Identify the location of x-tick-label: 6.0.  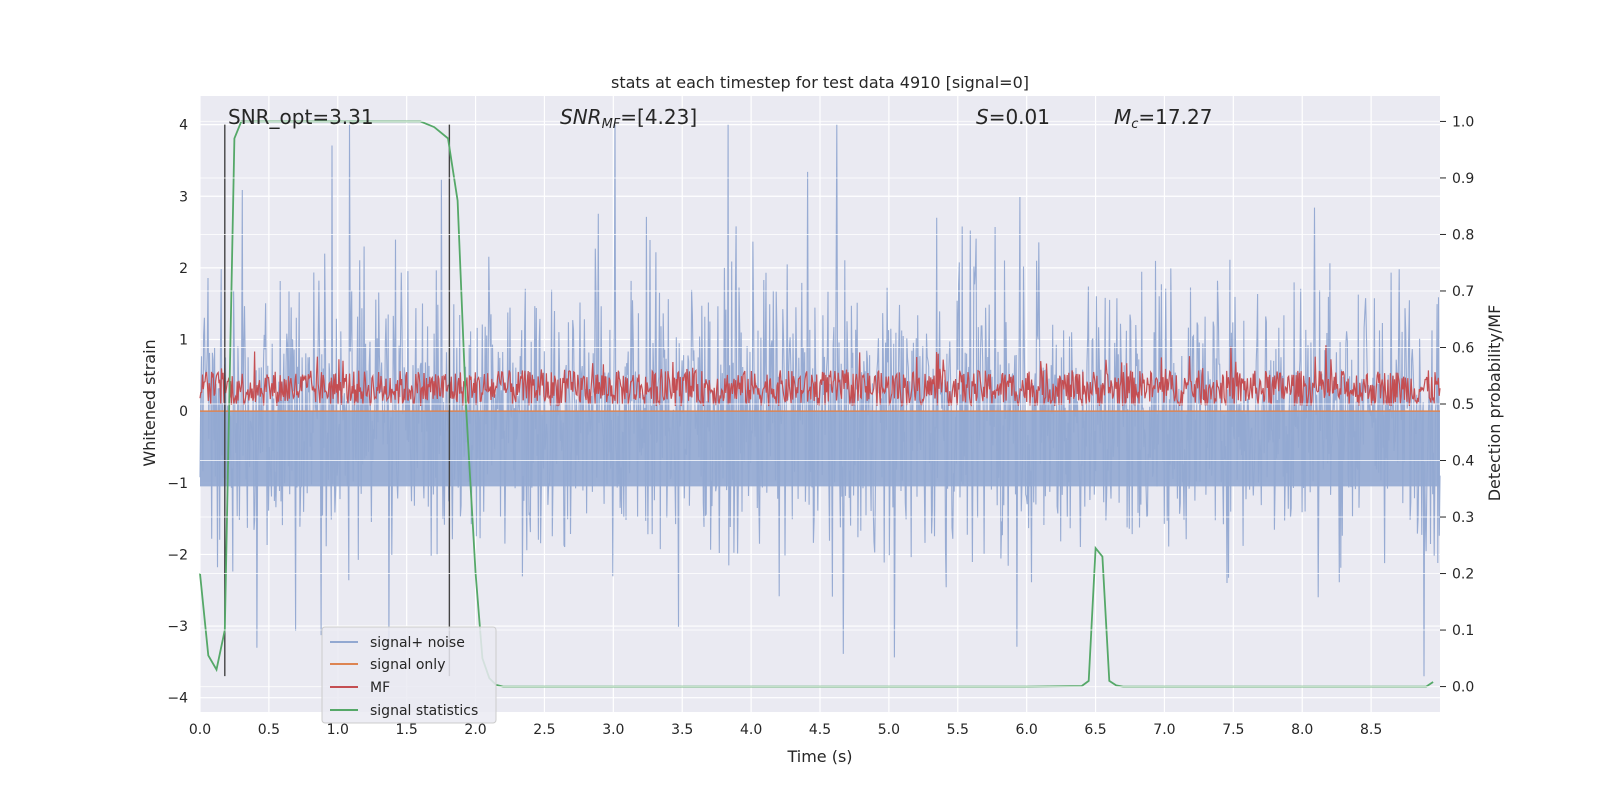
(1027, 730).